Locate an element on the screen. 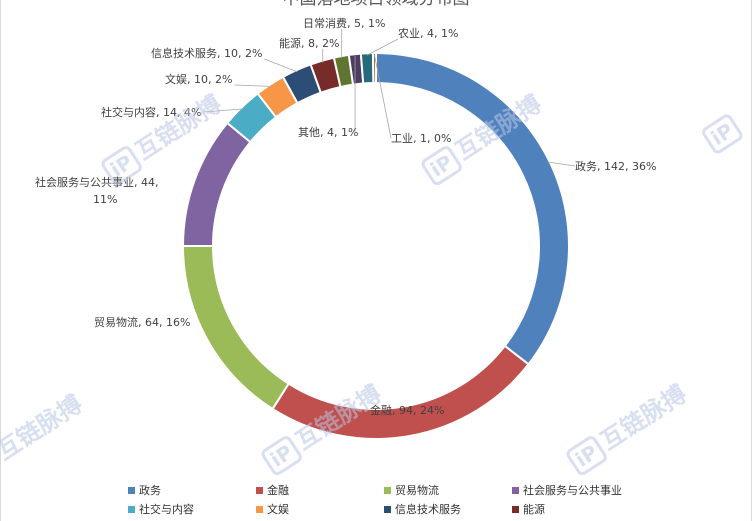  data-label-9: 日常消费, 5, 1% is located at coordinates (344, 23).